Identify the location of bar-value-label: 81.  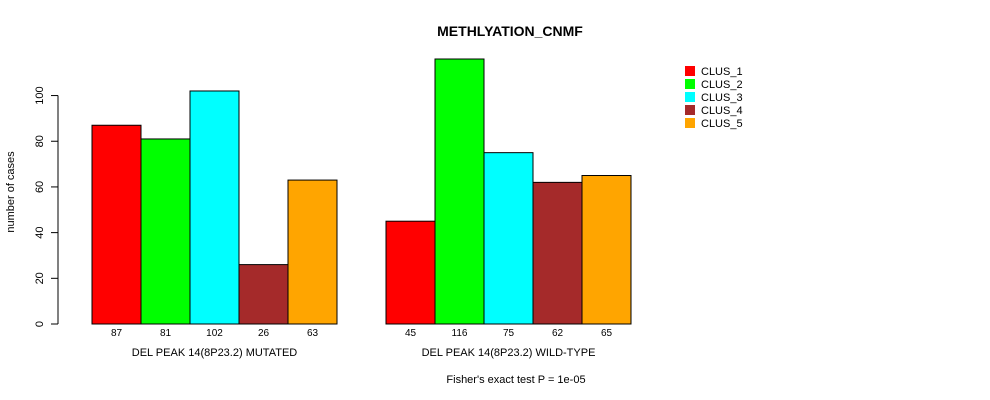
(166, 333).